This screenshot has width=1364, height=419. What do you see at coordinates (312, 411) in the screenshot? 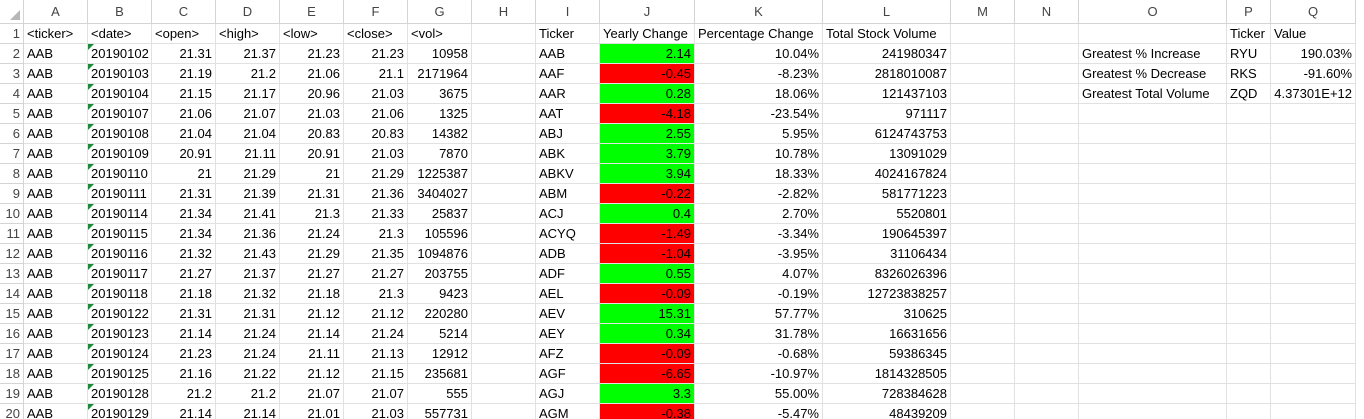
I see `cell-e20: 21.01` at bounding box center [312, 411].